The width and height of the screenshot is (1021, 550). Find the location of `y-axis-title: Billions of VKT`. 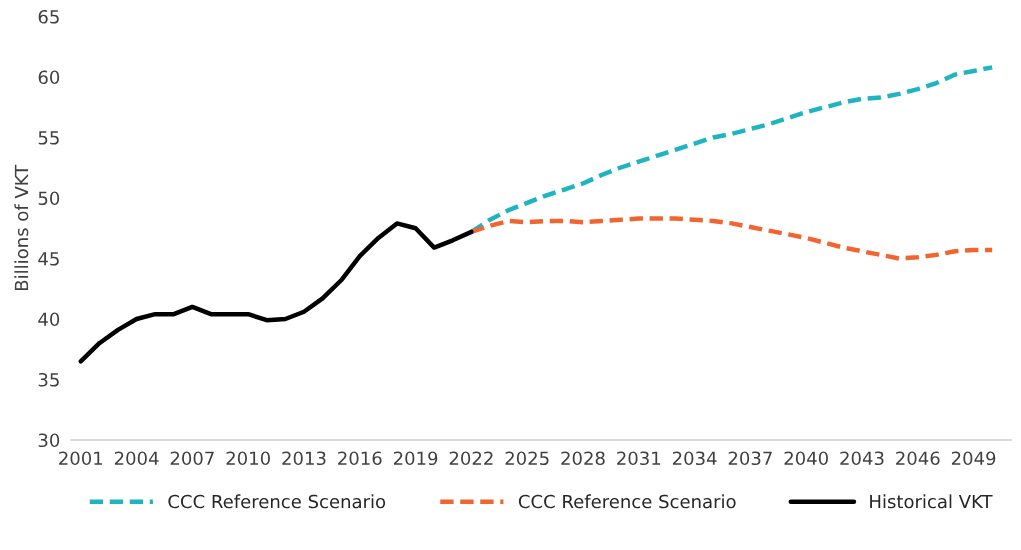

y-axis-title: Billions of VKT is located at coordinates (21, 227).